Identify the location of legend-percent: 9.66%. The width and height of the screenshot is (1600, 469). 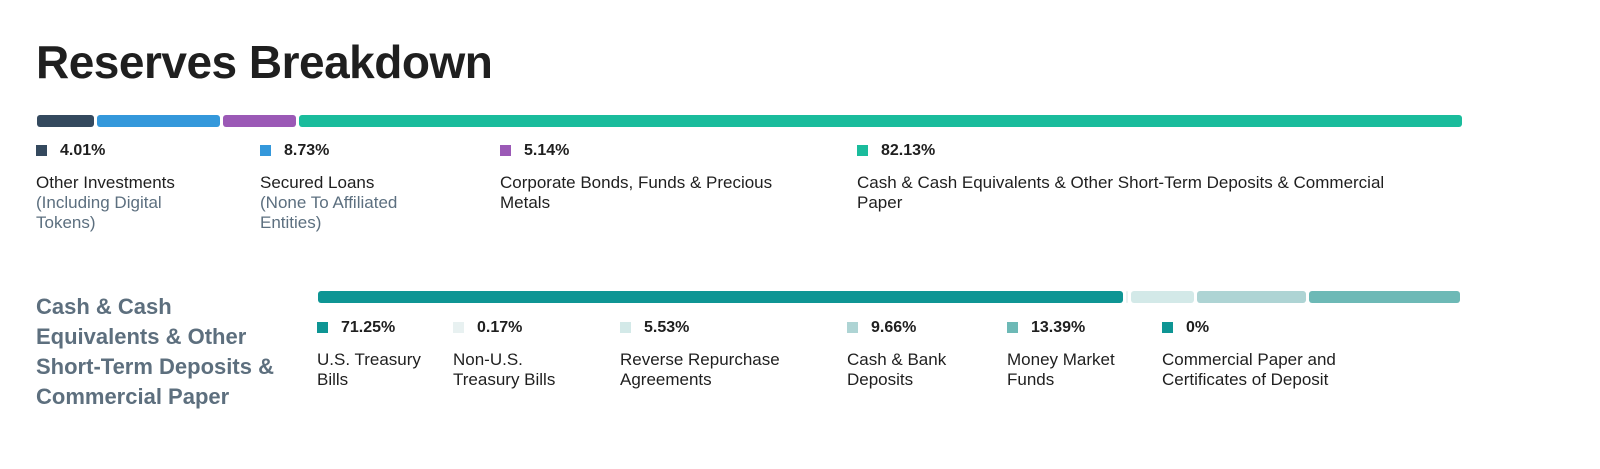
(894, 327).